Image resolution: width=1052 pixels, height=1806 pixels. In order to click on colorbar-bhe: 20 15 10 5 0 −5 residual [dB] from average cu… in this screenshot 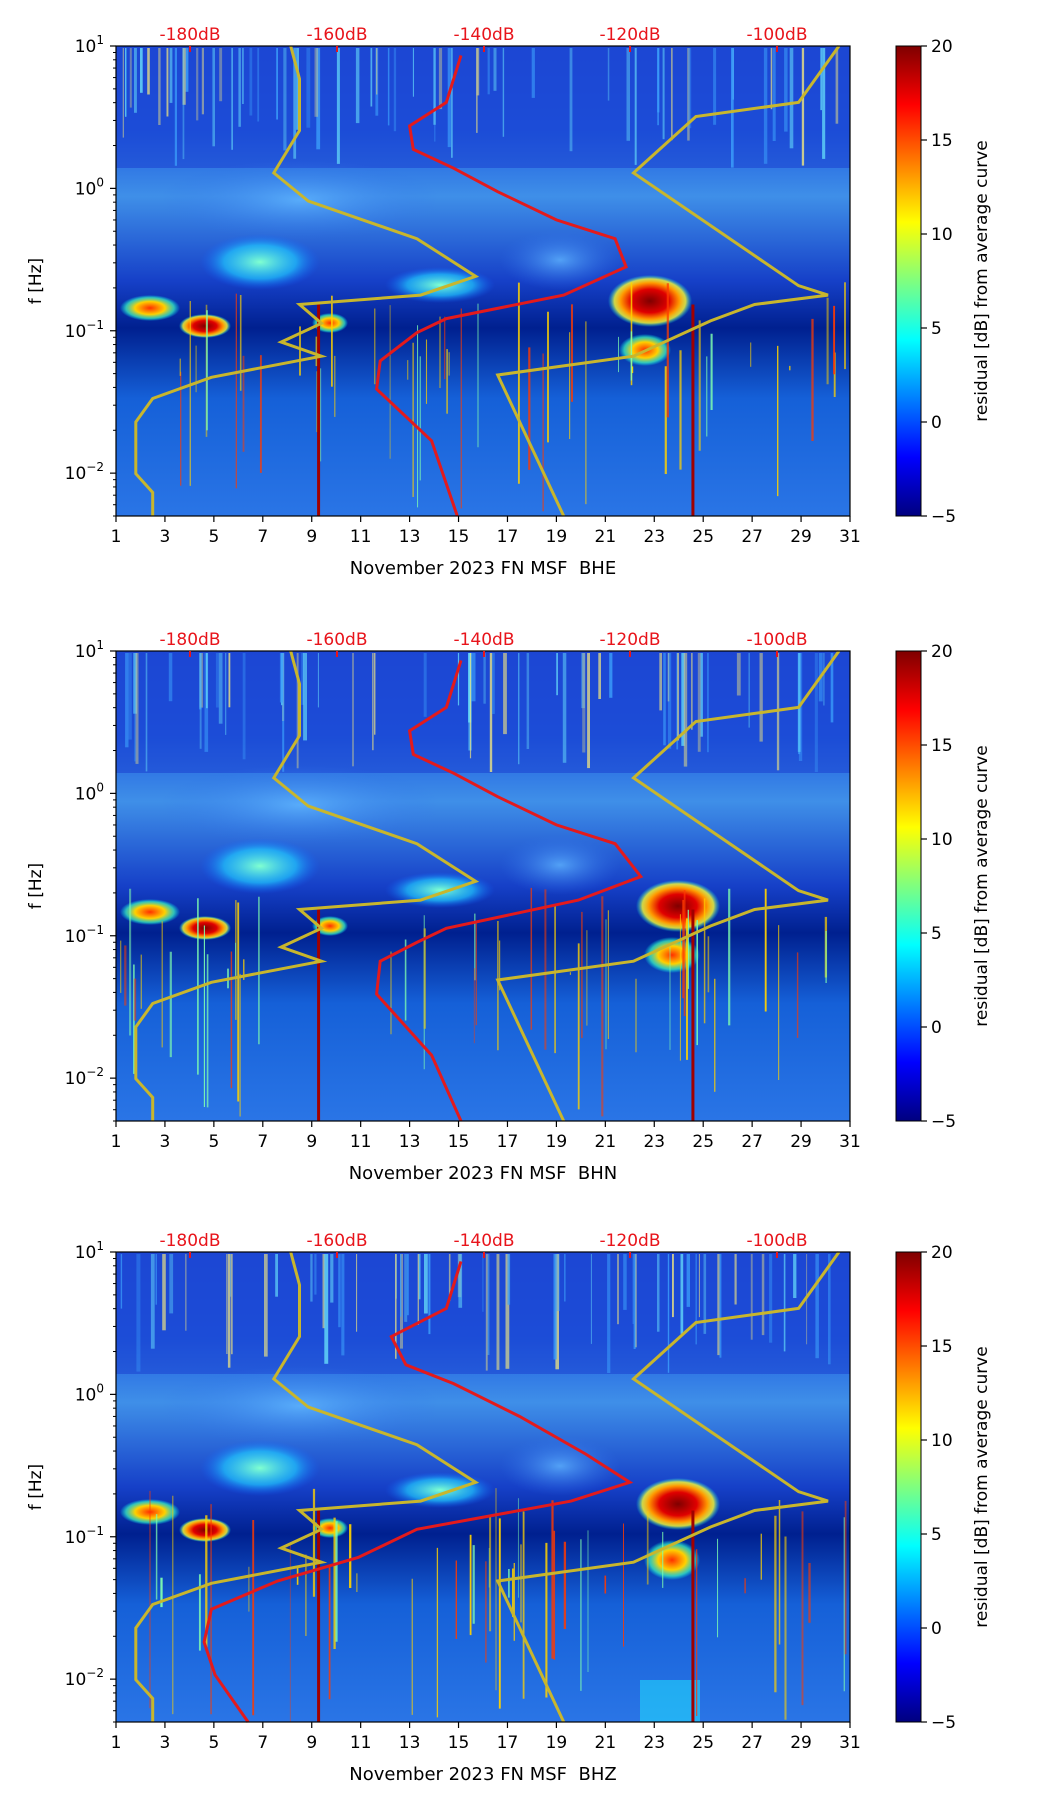, I will do `click(943, 282)`.